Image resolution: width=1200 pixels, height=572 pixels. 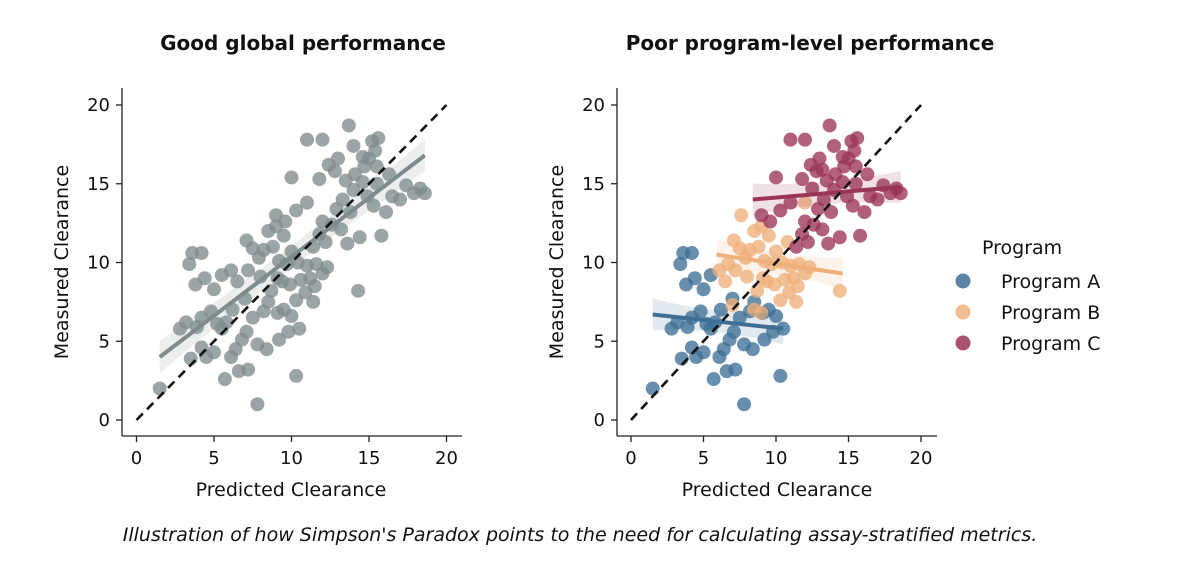 I want to click on legend-marker-program-b, so click(x=963, y=312).